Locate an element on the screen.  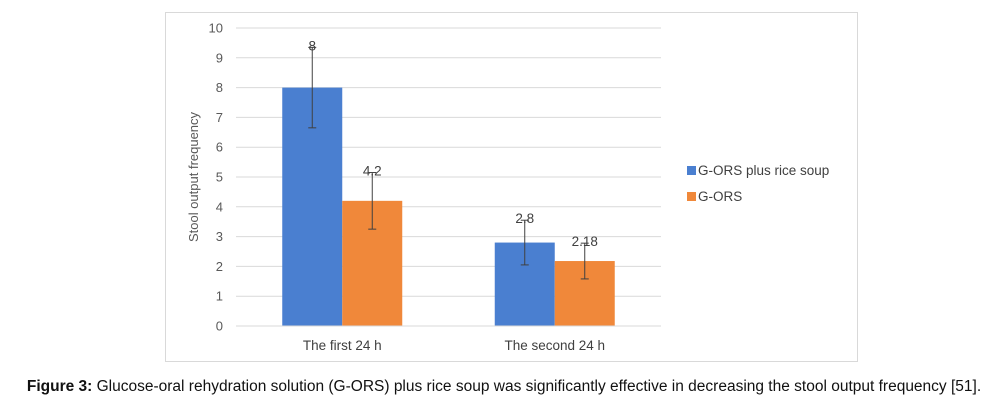
x-tick-label-0: The first 24 h is located at coordinates (342, 345).